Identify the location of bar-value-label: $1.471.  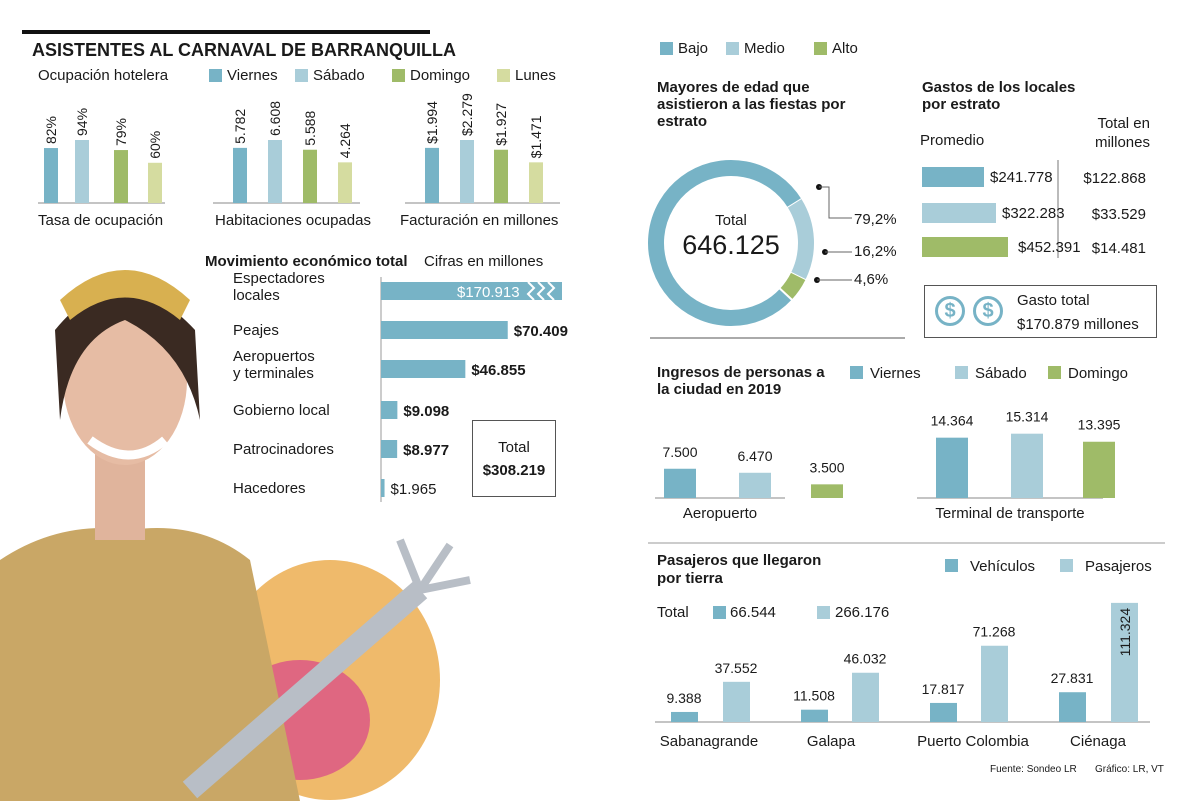
(536, 136).